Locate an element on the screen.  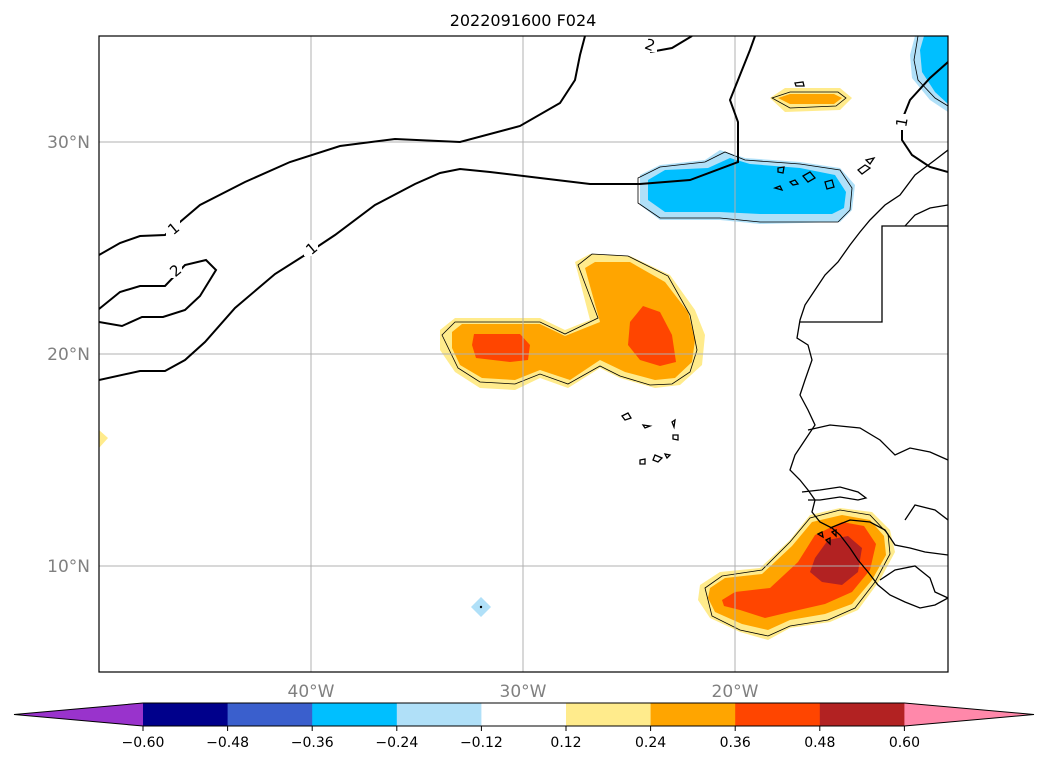
lat-label-20n: 20°N is located at coordinates (68, 355).